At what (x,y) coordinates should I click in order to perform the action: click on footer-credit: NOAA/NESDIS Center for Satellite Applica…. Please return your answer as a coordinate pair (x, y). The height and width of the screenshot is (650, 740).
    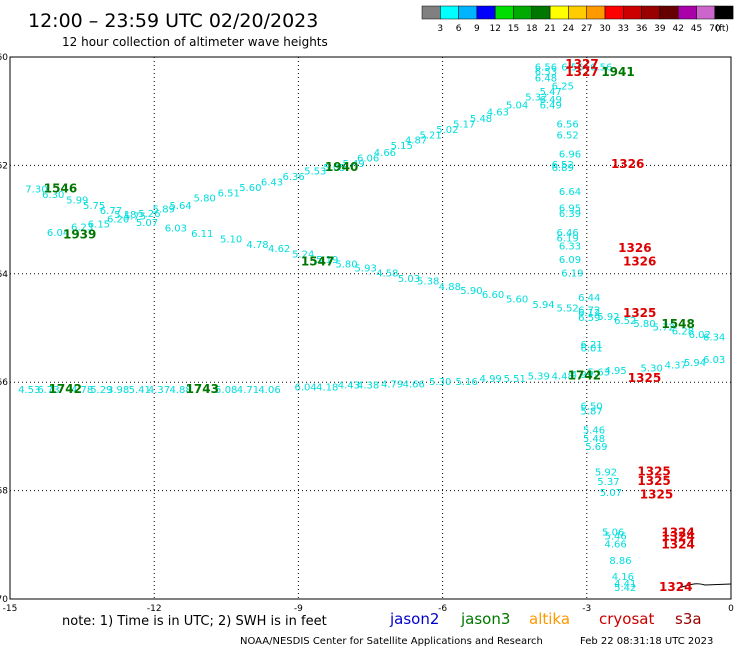
    Looking at the image, I should click on (391, 641).